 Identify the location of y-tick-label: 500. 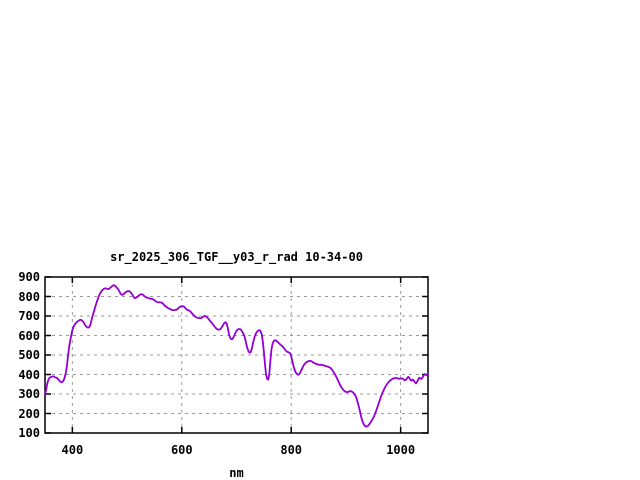
(29, 355).